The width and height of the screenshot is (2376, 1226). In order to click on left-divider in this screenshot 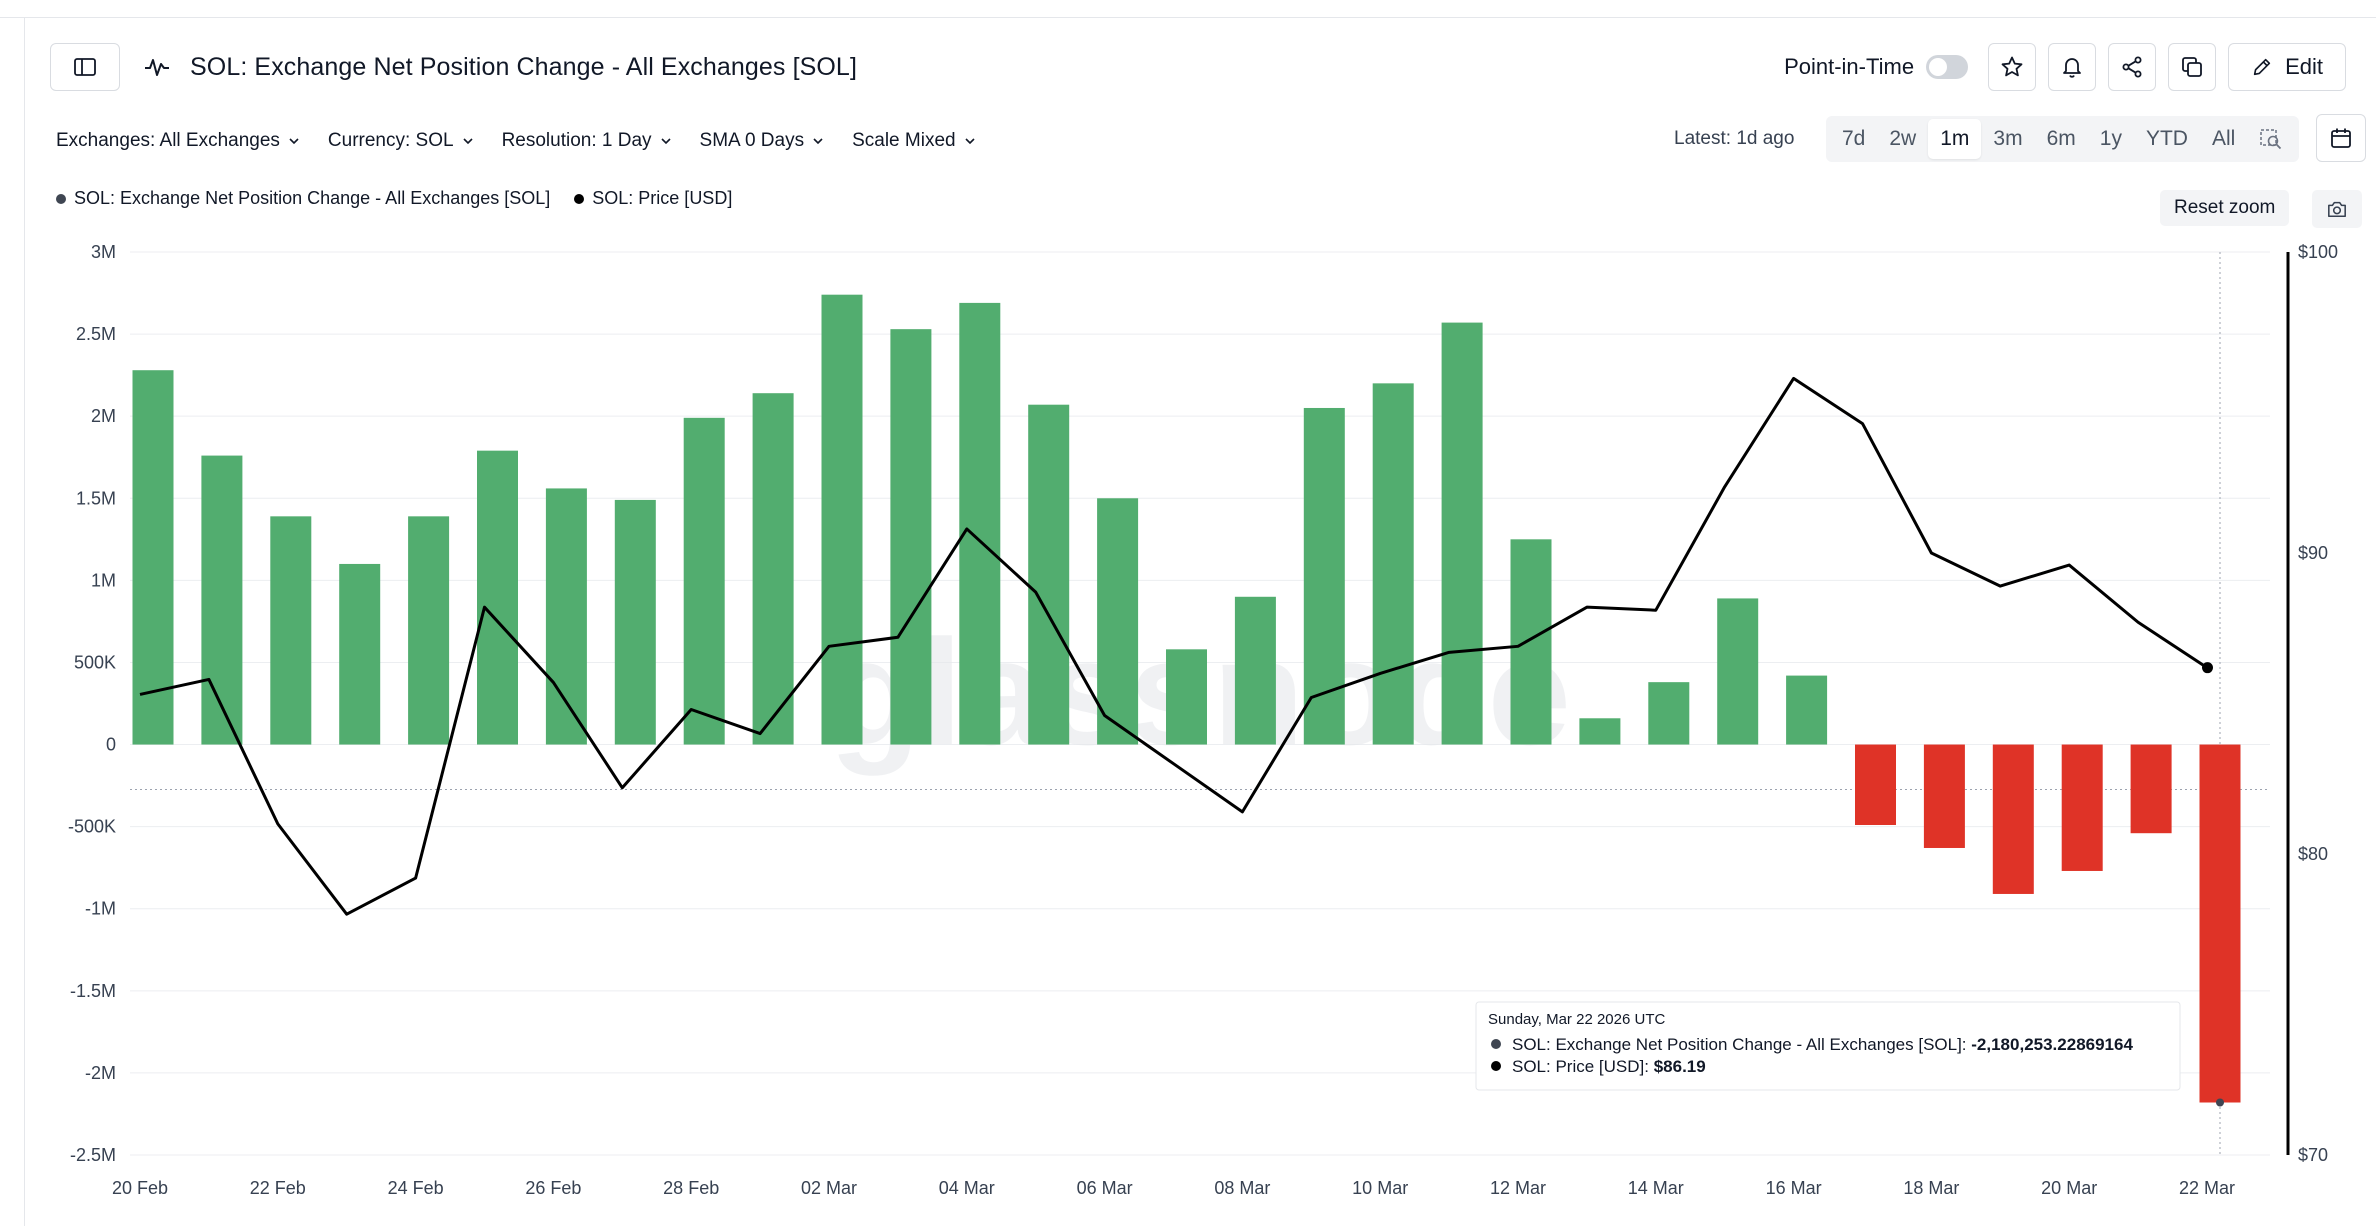, I will do `click(24, 622)`.